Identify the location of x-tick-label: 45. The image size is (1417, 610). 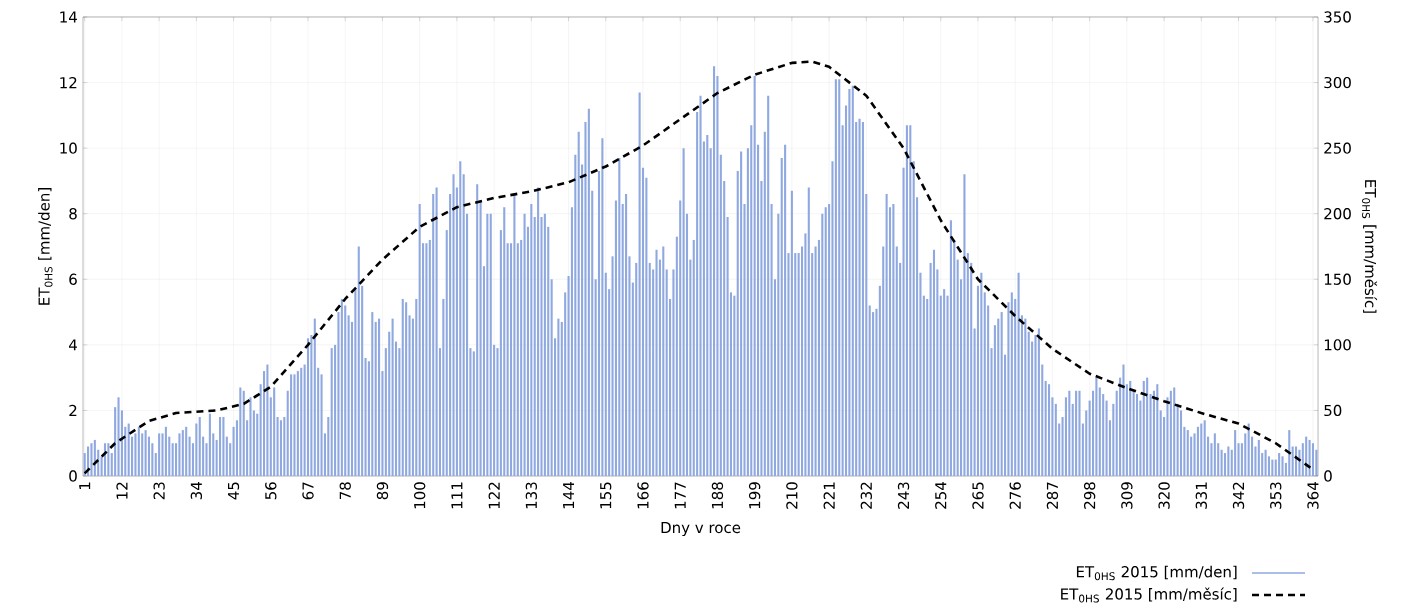
(234, 491).